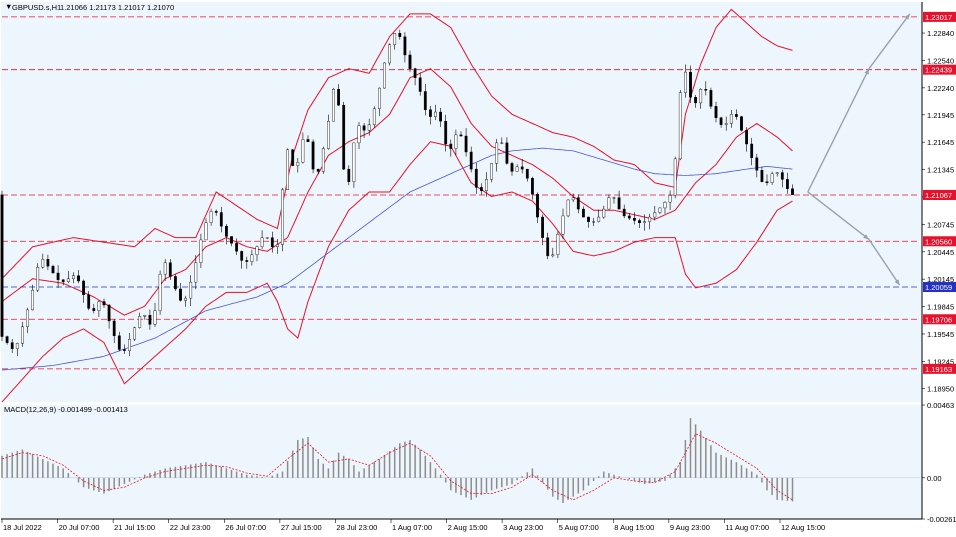  Describe the element at coordinates (941, 519) in the screenshot. I see `macd-tick-label: -0.002619` at that location.